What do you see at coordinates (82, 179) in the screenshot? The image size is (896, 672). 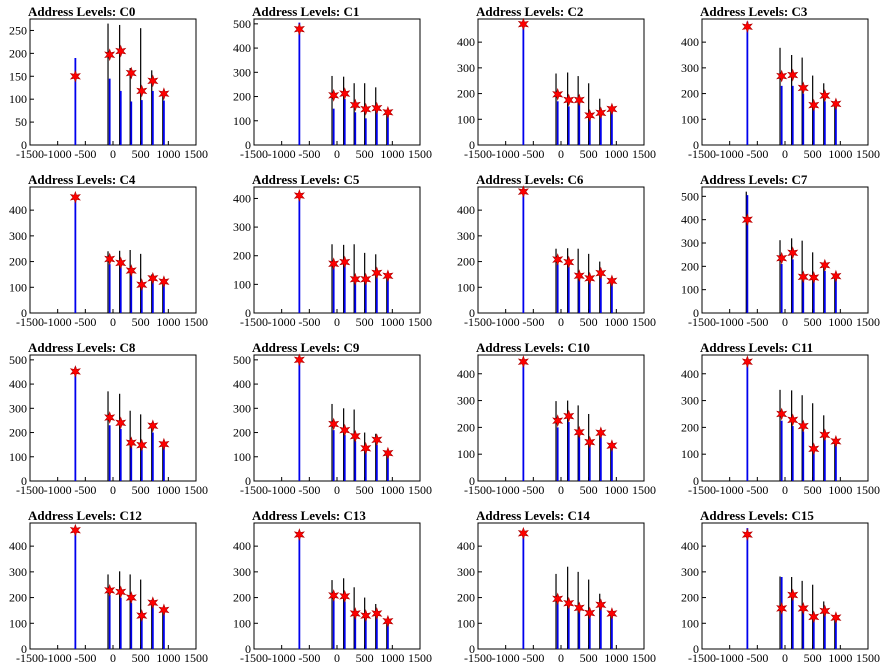 I see `panel-title: Address Levels: C4` at bounding box center [82, 179].